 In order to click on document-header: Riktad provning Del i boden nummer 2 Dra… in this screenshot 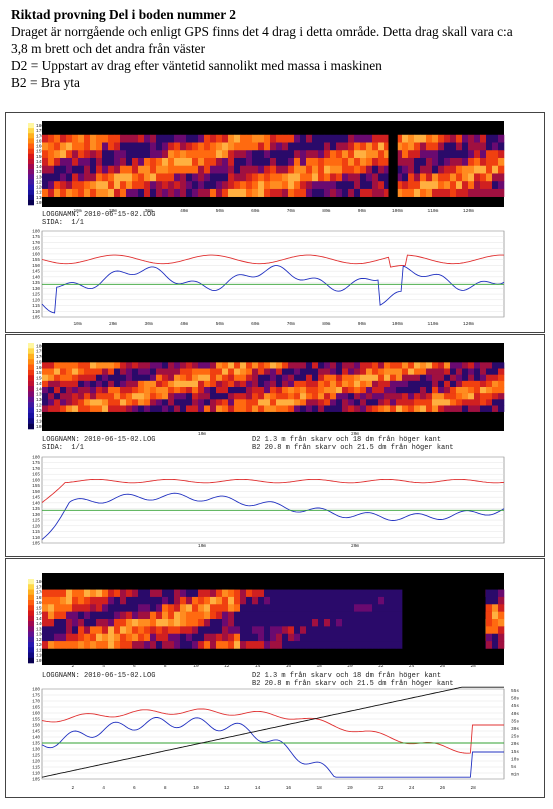, I will do `click(278, 48)`.